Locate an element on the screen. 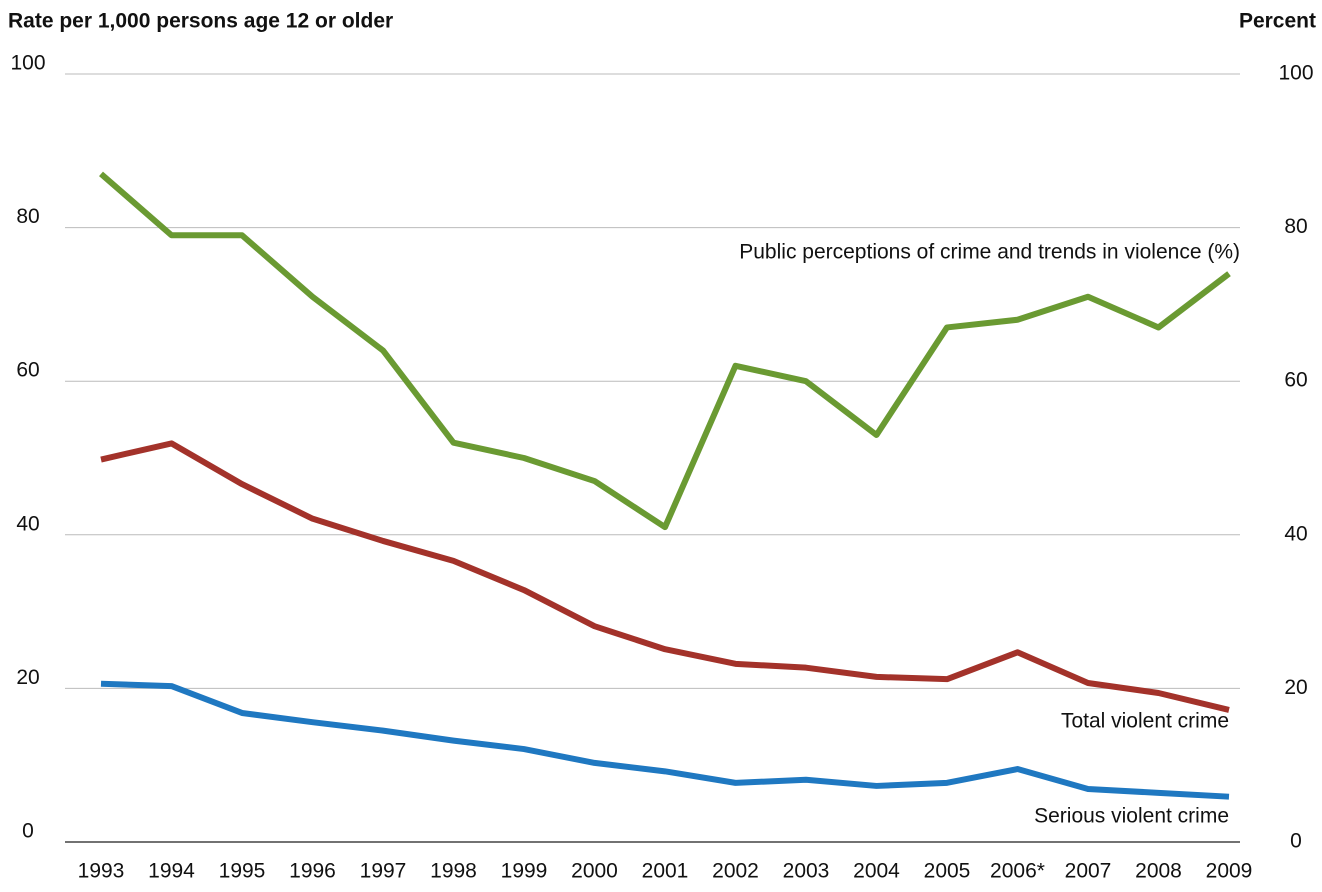 Image resolution: width=1322 pixels, height=892 pixels. series-label: Total violent crime is located at coordinates (1145, 721).